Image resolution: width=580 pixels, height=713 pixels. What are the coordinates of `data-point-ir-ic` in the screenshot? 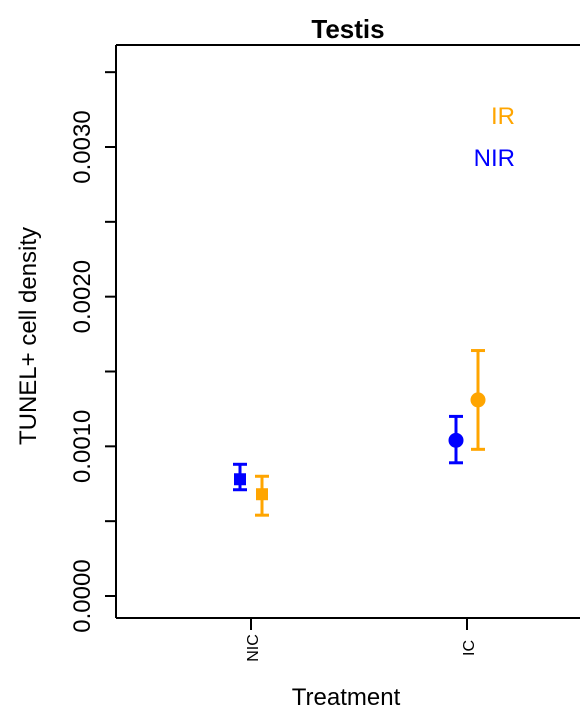 It's located at (478, 400).